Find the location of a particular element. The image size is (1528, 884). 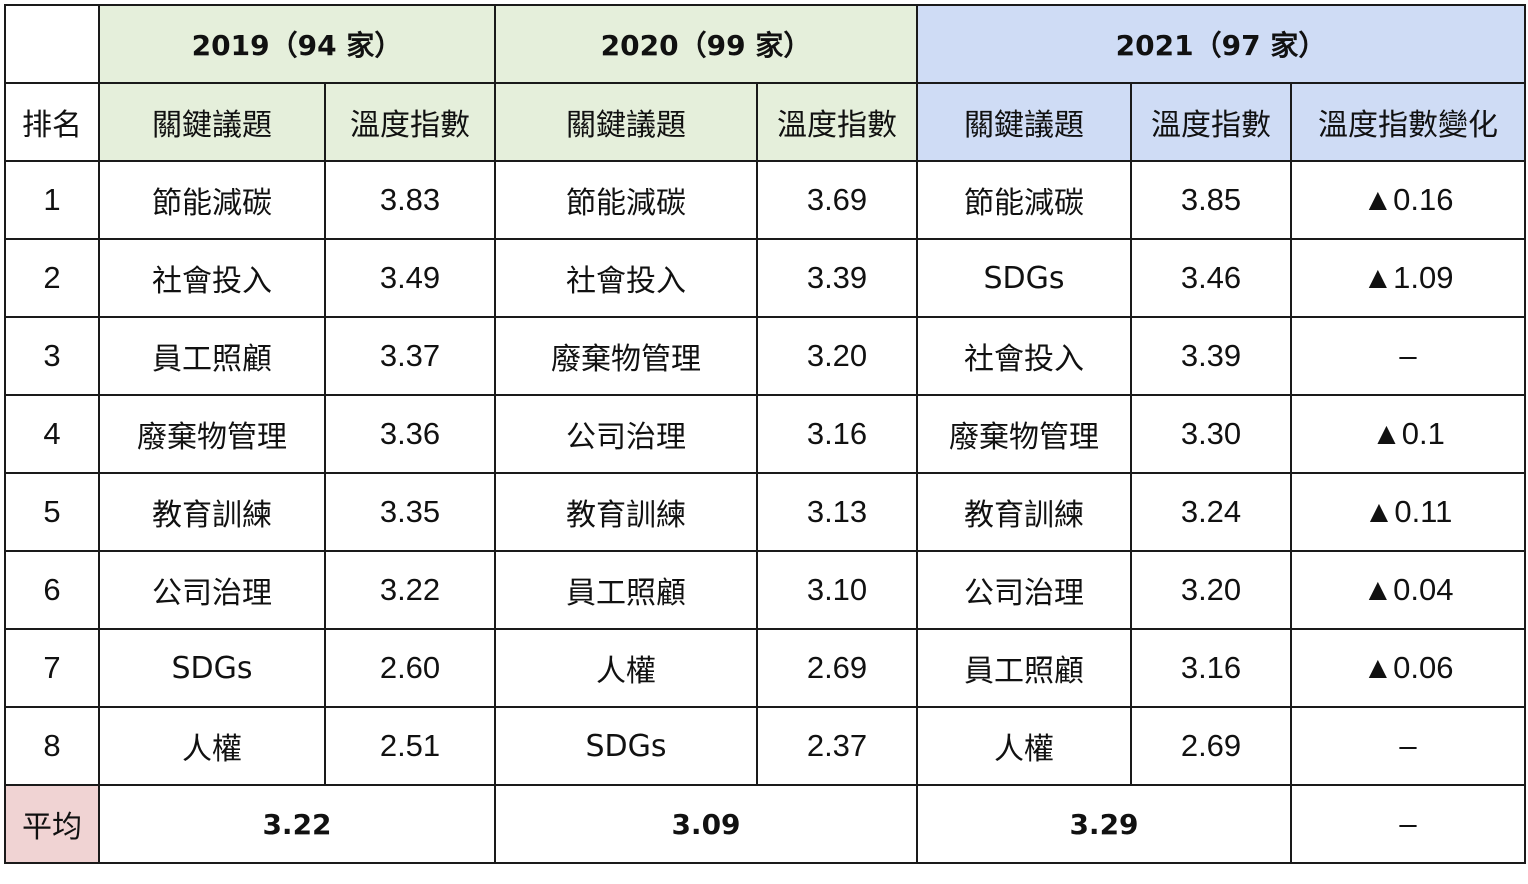

topic-2019-cell: 教育訓練 is located at coordinates (212, 512).